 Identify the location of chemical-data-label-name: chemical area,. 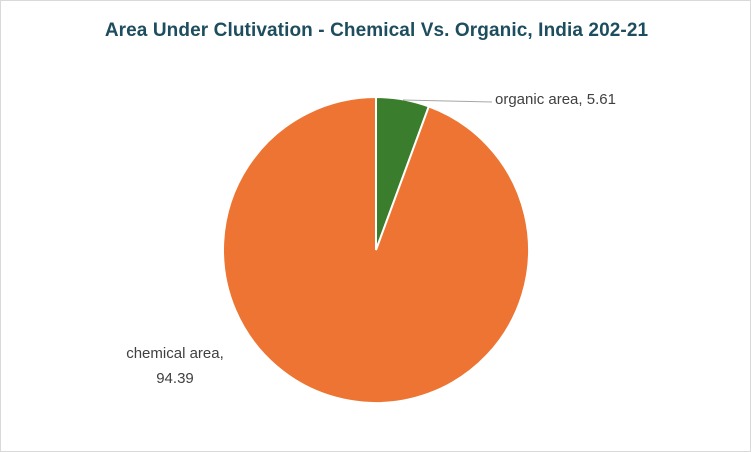
(175, 353).